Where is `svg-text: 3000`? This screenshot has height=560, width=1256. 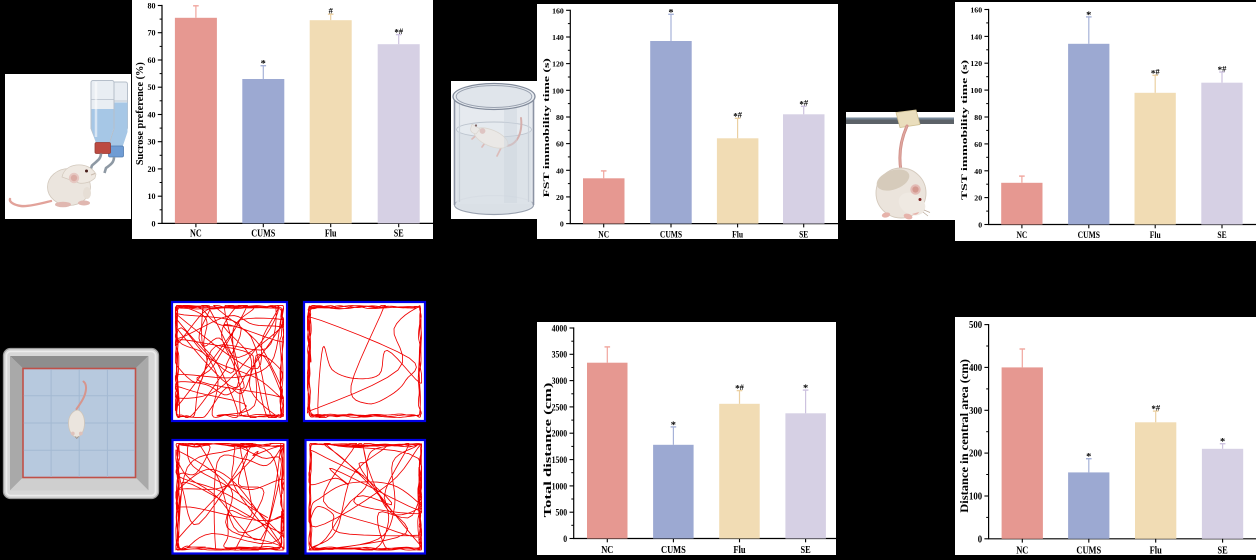 svg-text: 3000 is located at coordinates (560, 381).